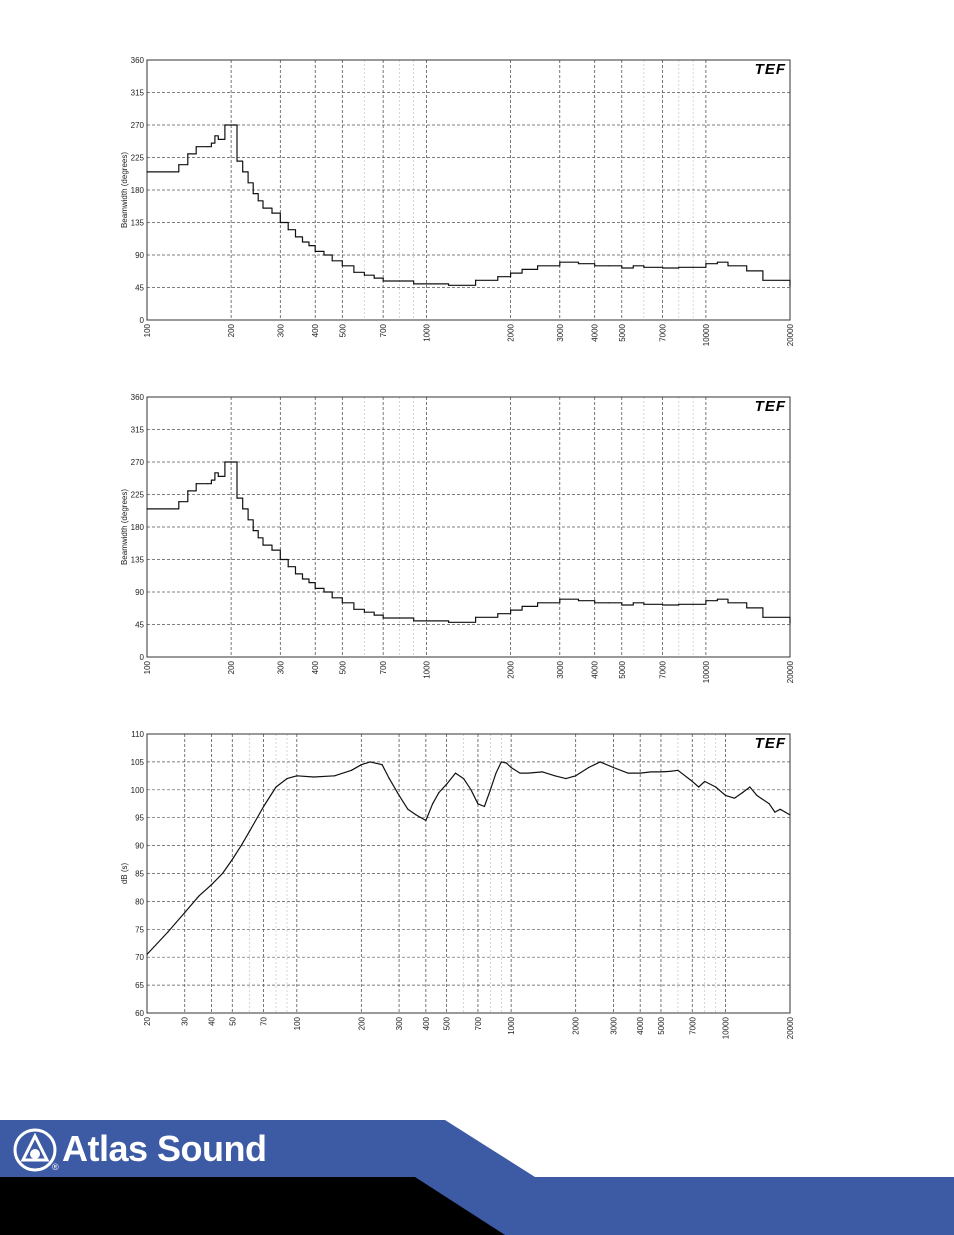 Image resolution: width=954 pixels, height=1235 pixels. I want to click on x-tick-label: 400, so click(426, 1023).